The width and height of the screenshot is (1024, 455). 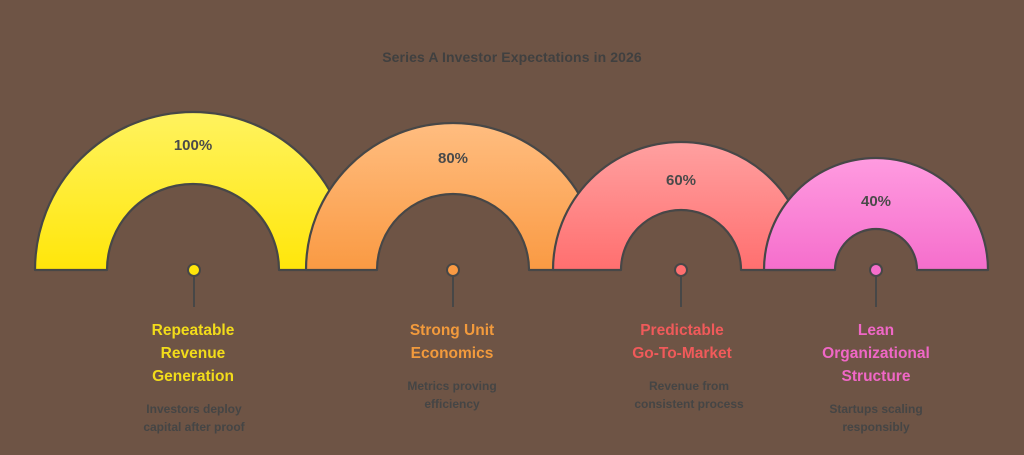 I want to click on item-description: Startups scaling responsibly, so click(x=876, y=418).